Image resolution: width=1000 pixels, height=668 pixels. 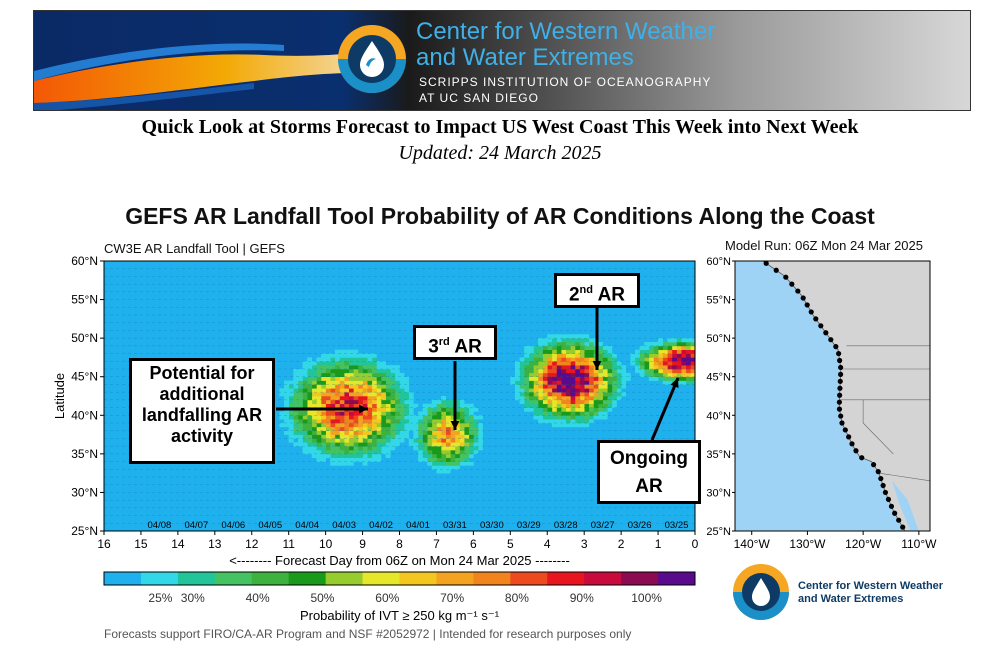 I want to click on x-tick-label: 11, so click(x=288, y=544).